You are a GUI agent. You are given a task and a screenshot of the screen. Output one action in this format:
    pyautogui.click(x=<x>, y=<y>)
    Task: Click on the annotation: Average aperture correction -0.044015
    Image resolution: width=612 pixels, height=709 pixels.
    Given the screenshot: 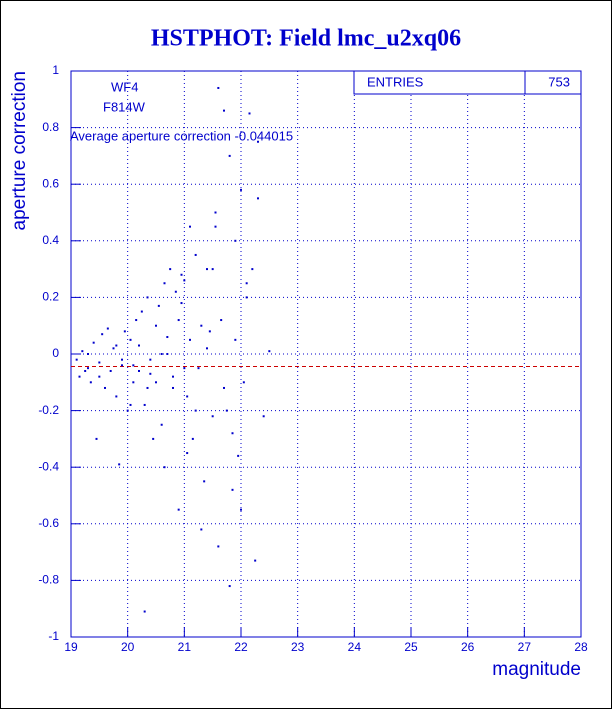 What is the action you would take?
    pyautogui.click(x=181, y=135)
    